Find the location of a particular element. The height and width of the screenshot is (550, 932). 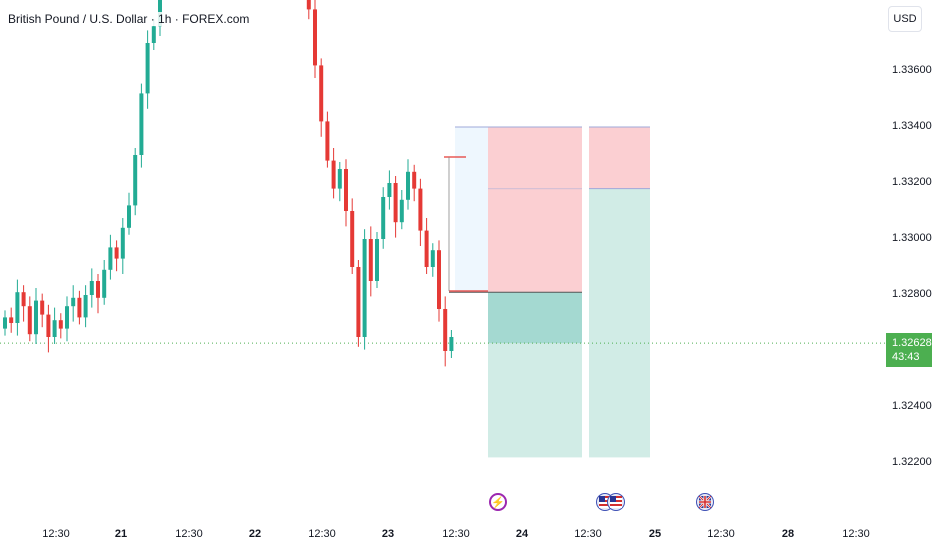

uk-flag-glyph is located at coordinates (705, 502).